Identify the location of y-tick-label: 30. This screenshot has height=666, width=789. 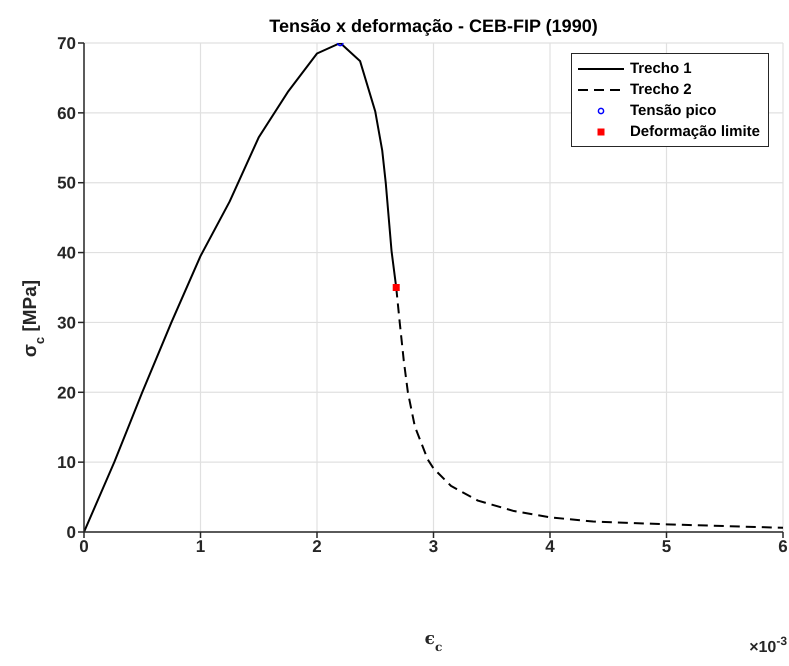
(66, 322).